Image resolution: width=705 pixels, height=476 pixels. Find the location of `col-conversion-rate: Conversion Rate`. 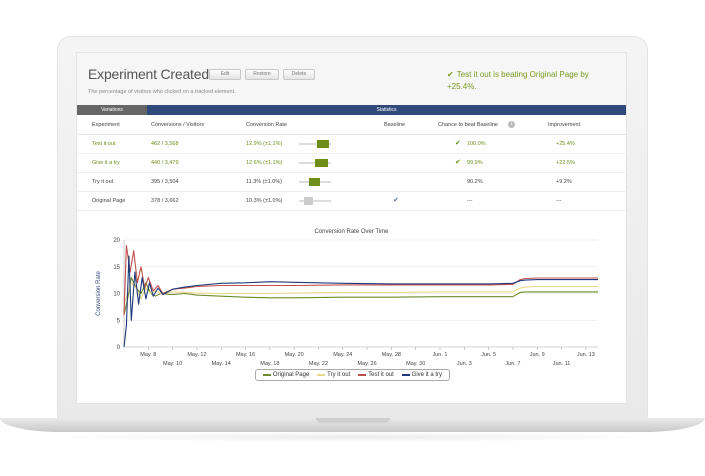

col-conversion-rate: Conversion Rate is located at coordinates (266, 125).